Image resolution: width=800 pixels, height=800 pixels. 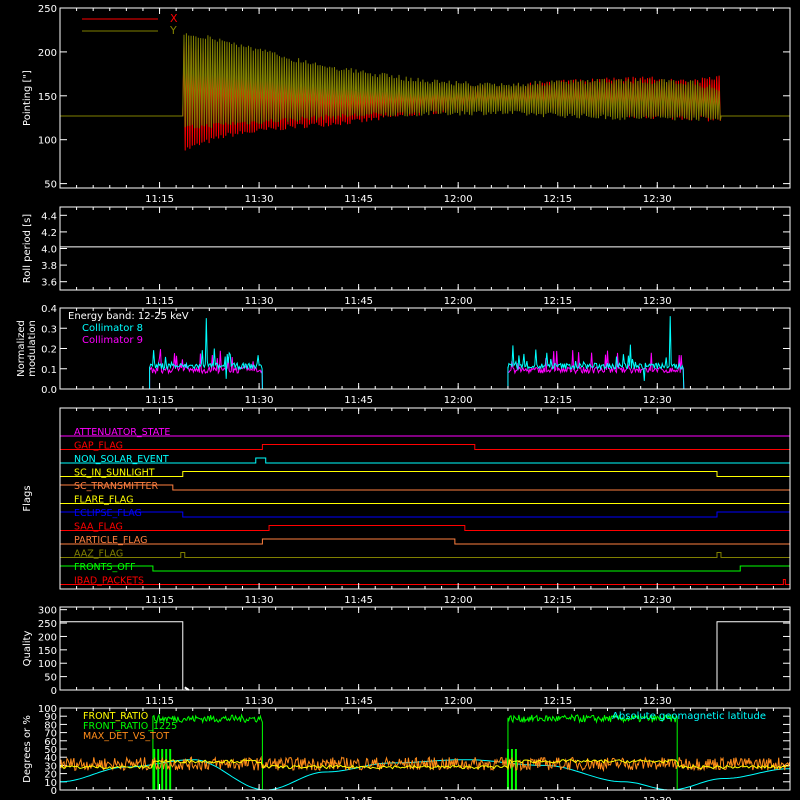 I want to click on y-tick-label: 10, so click(x=50, y=783).